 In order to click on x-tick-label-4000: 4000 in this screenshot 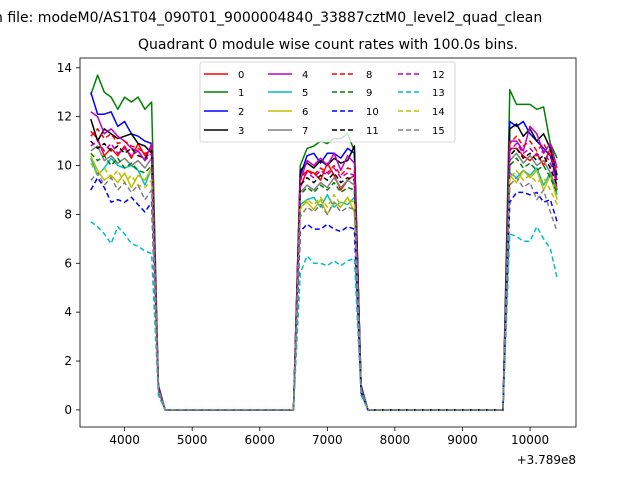, I will do `click(124, 440)`.